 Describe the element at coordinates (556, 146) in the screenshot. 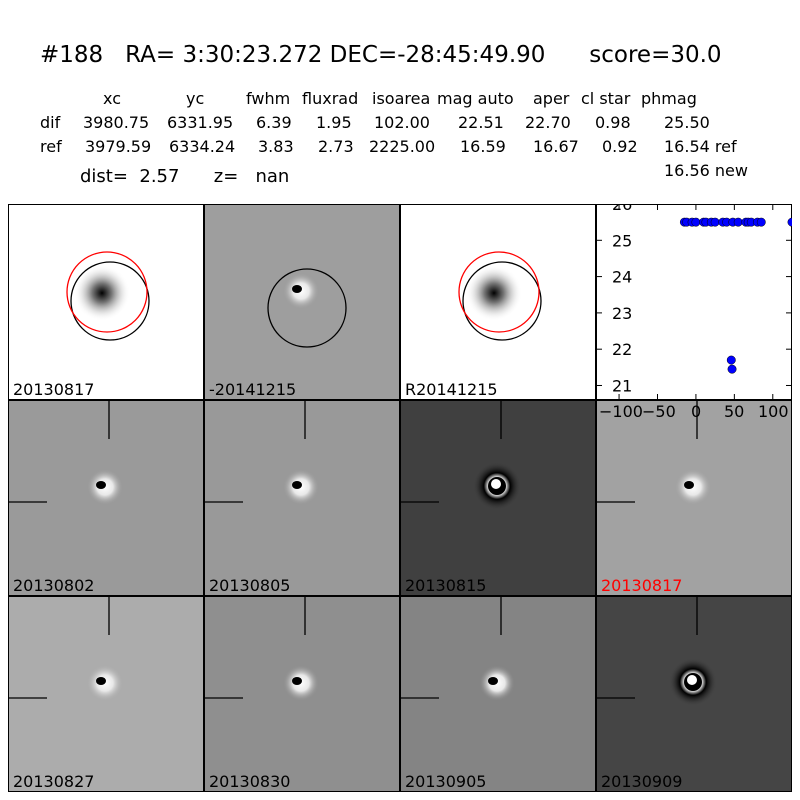

I see `cell-ref-aper: 16.67` at that location.